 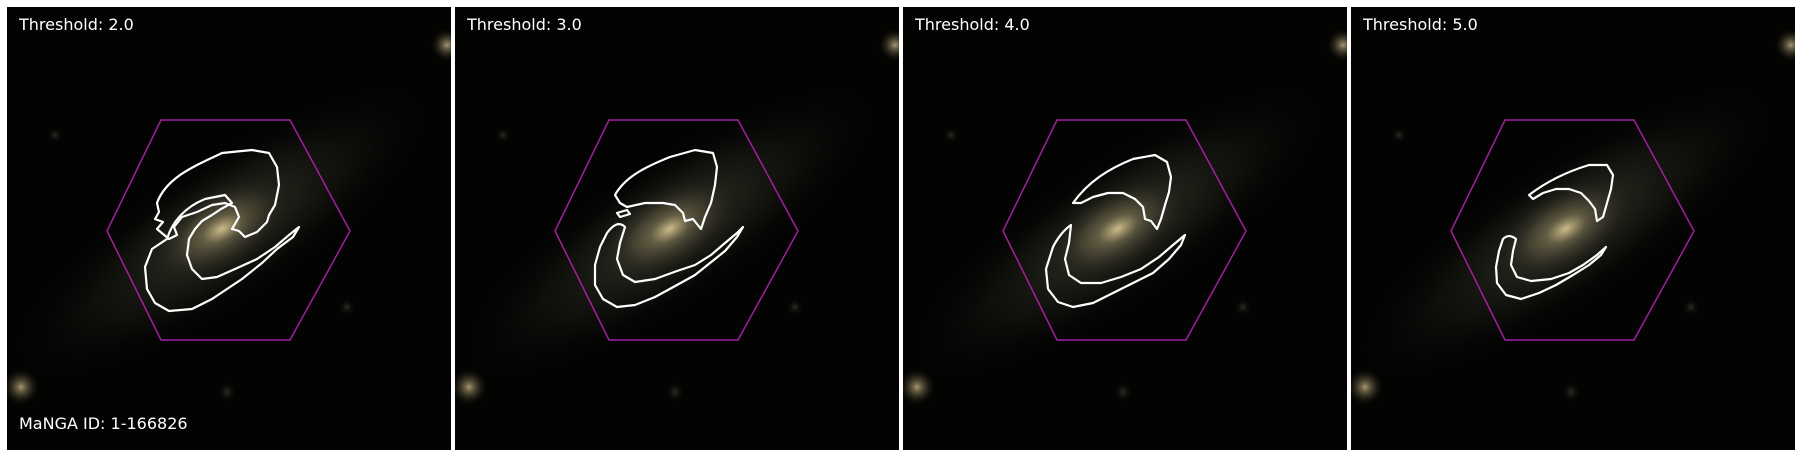 I want to click on threshold-label: Threshold: 5.0, so click(x=1420, y=24).